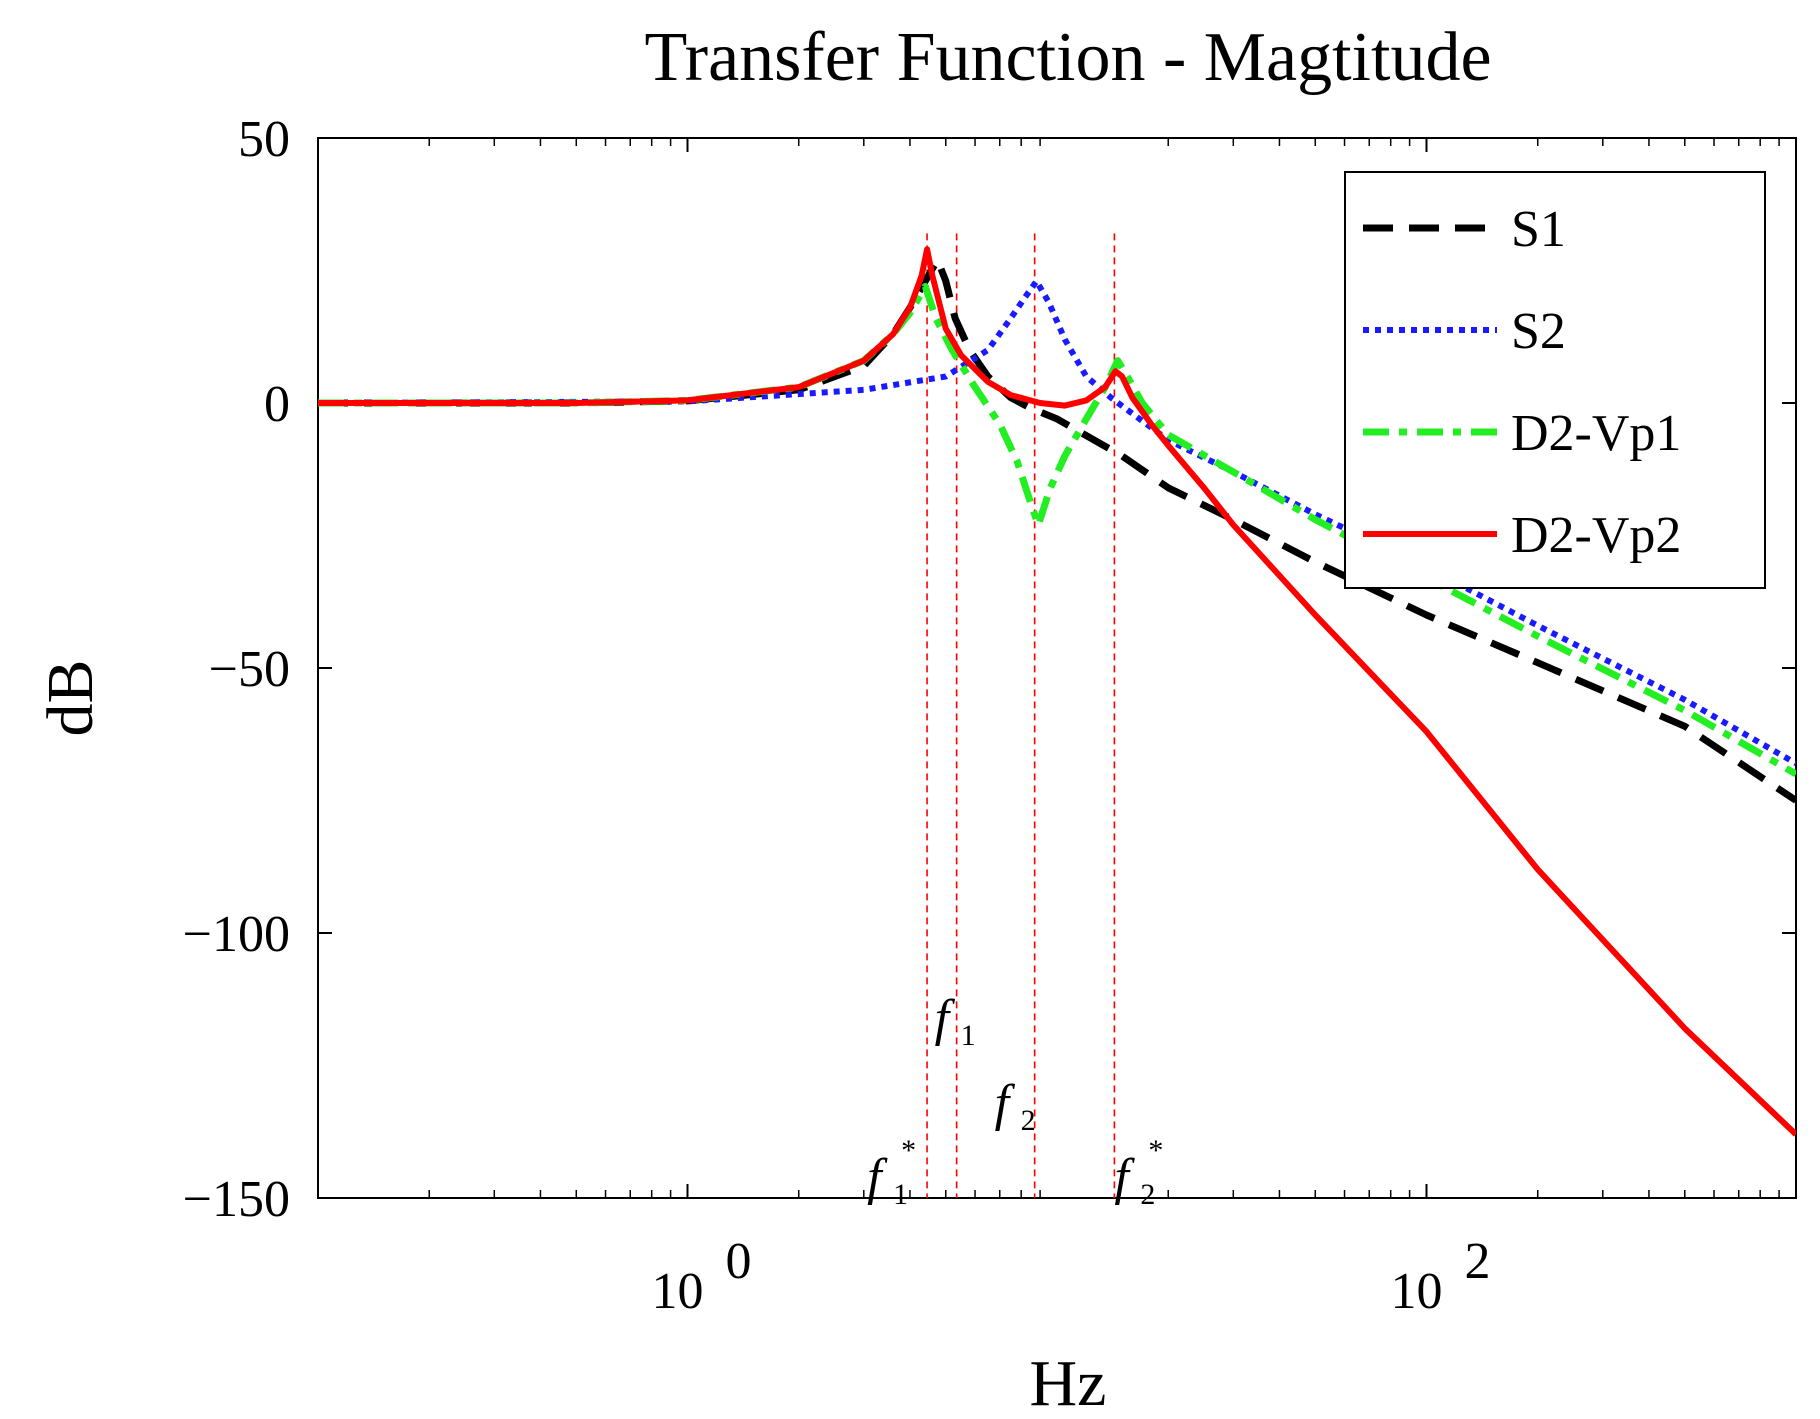 The width and height of the screenshot is (1820, 1419). I want to click on annotation-subscript-f2_star: 2, so click(1147, 1194).